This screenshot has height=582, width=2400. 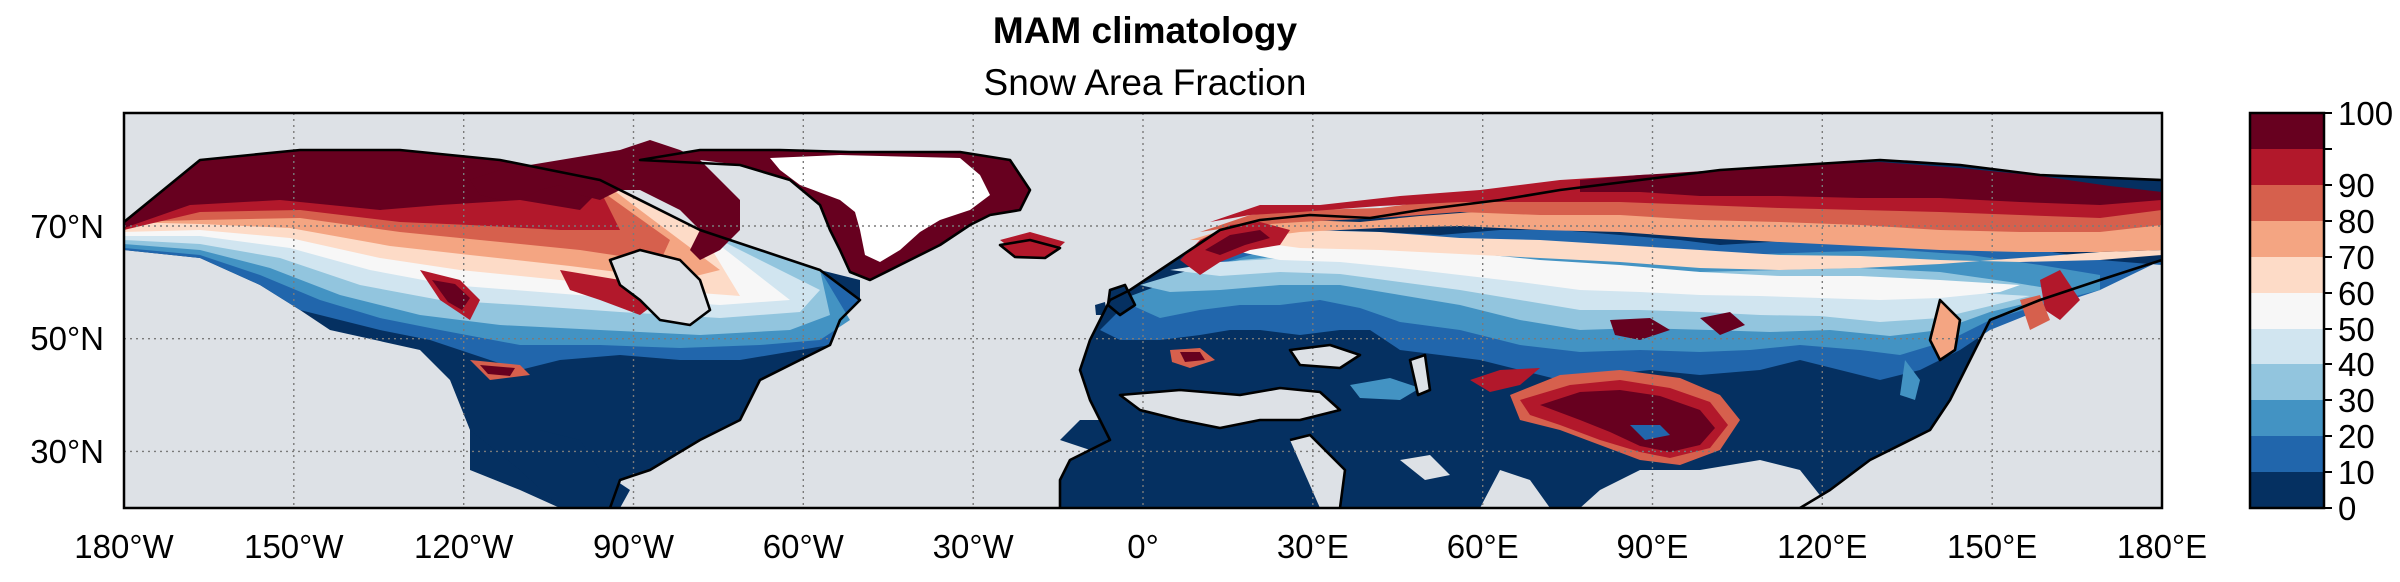 What do you see at coordinates (2356, 472) in the screenshot?
I see `colorbar-tick-label: 10` at bounding box center [2356, 472].